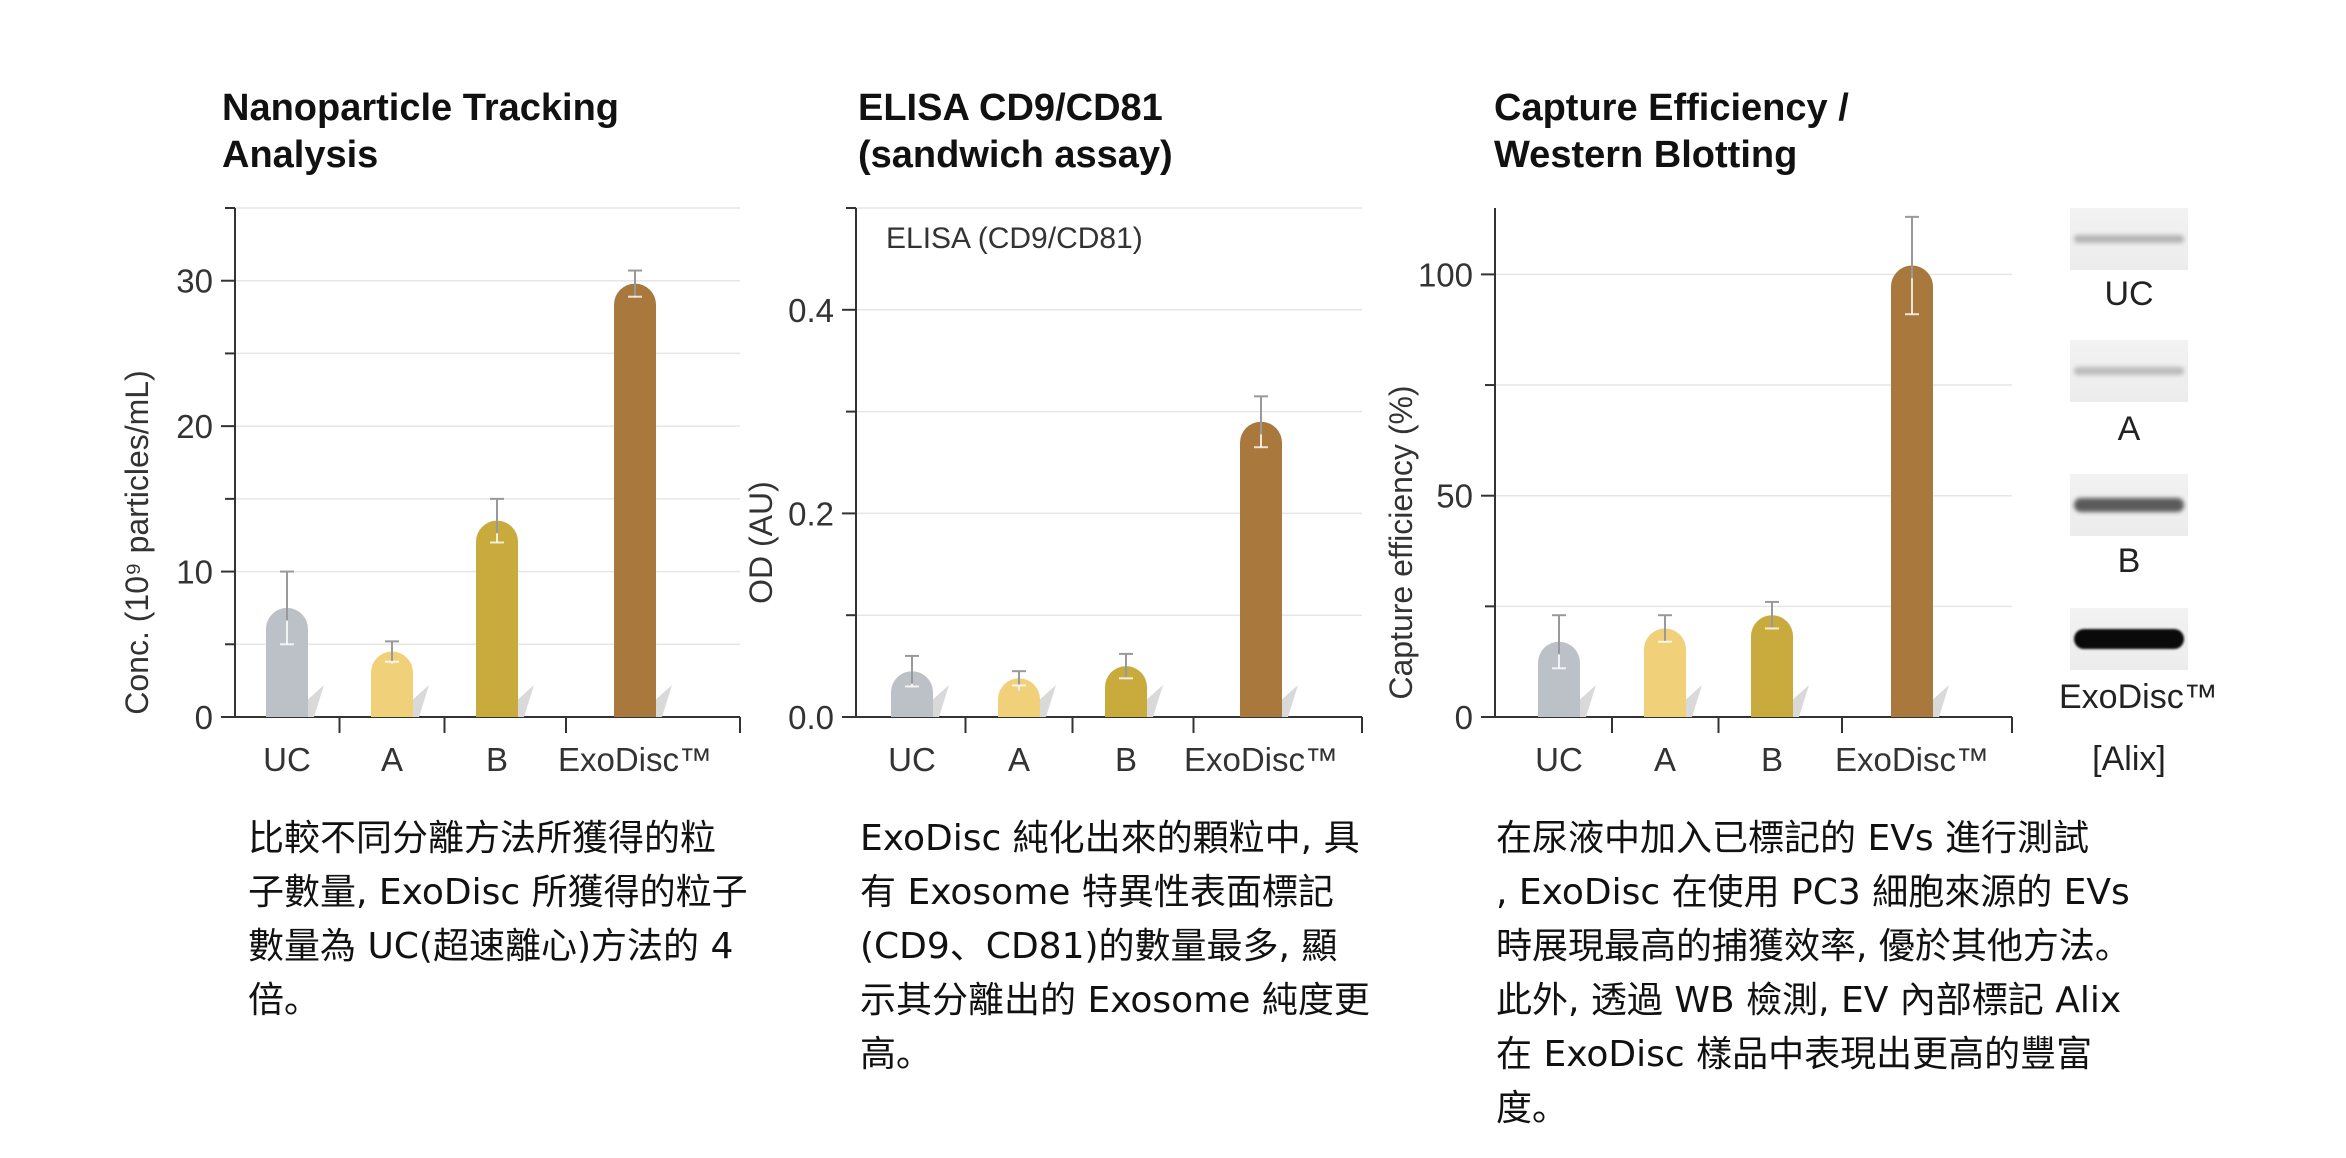 This screenshot has height=1158, width=2346. What do you see at coordinates (1671, 132) in the screenshot?
I see `panel-3-title: Capture Efficiency / Western Blotting` at bounding box center [1671, 132].